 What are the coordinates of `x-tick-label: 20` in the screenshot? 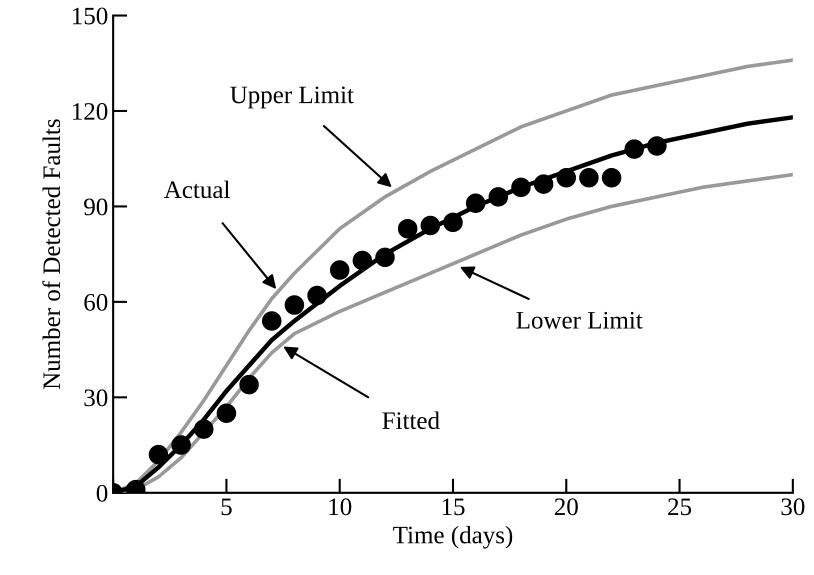 It's located at (566, 507).